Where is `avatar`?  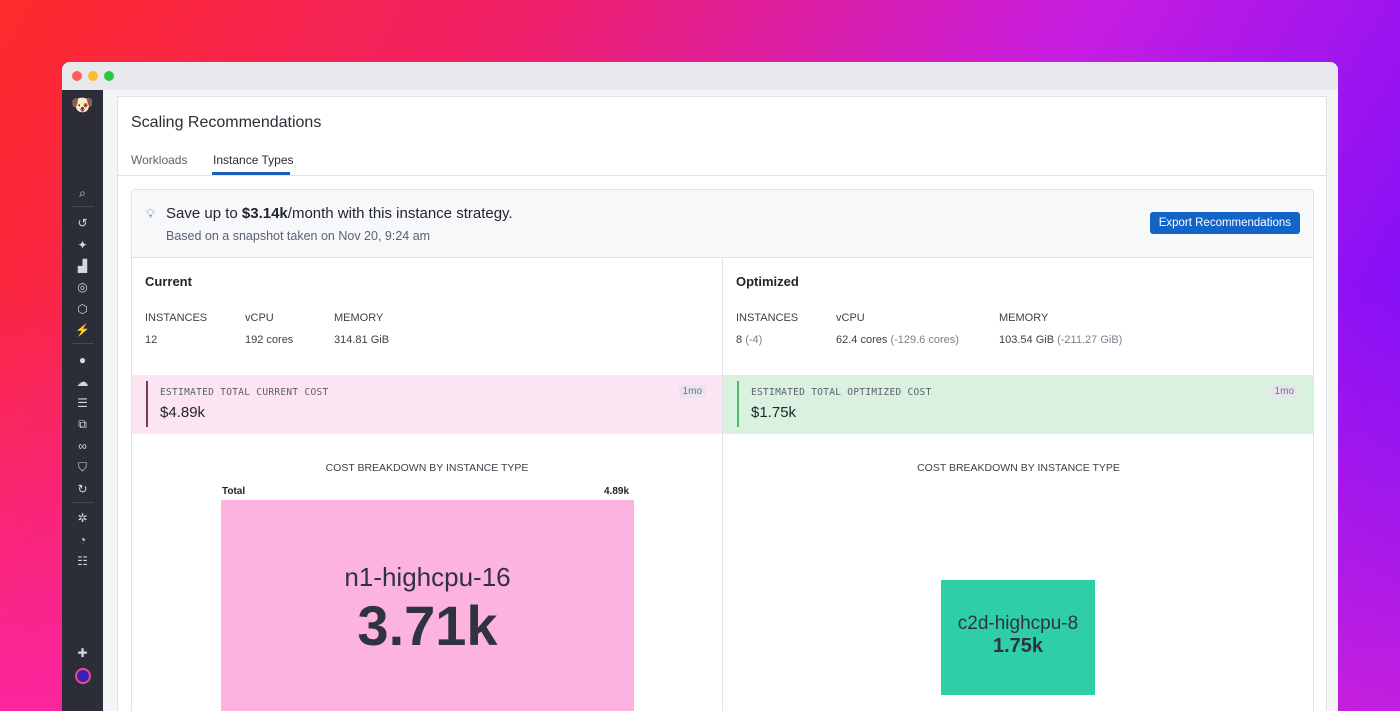
avatar is located at coordinates (82, 677).